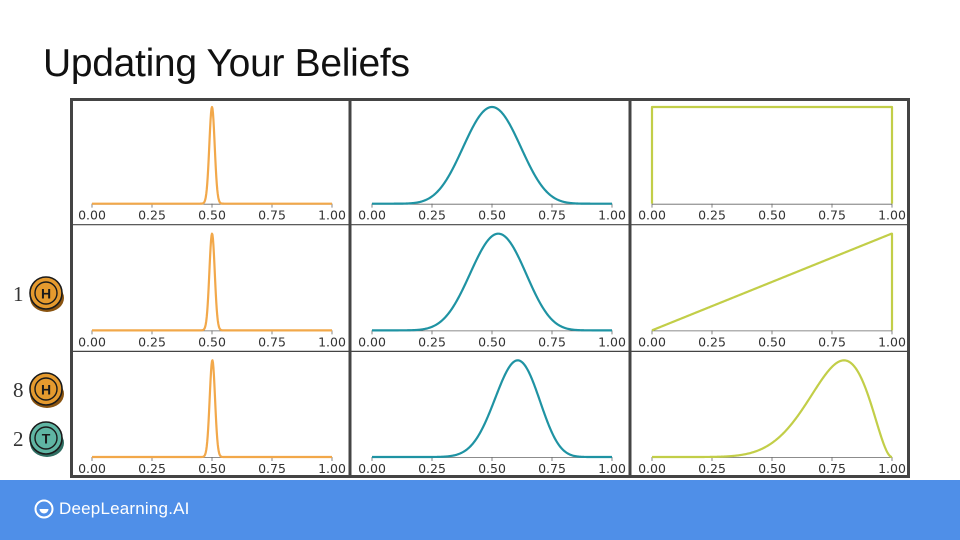 The image size is (960, 540). Describe the element at coordinates (892, 215) in the screenshot. I see `x-tick-label-r0c2-4: 1.00` at that location.